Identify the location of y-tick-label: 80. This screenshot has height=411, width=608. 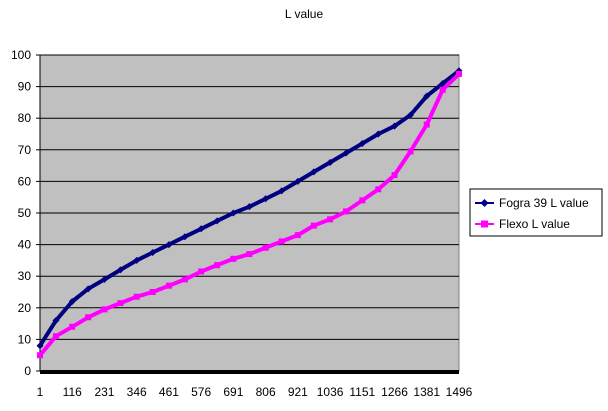
(25, 118).